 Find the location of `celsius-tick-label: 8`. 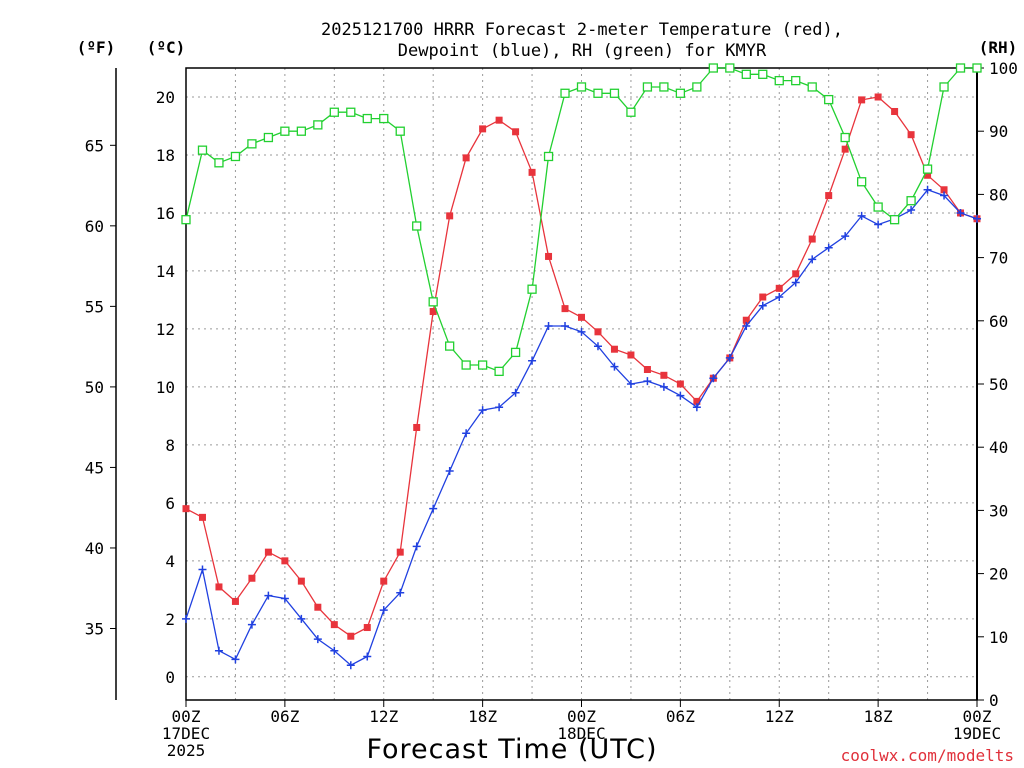

celsius-tick-label: 8 is located at coordinates (170, 445).